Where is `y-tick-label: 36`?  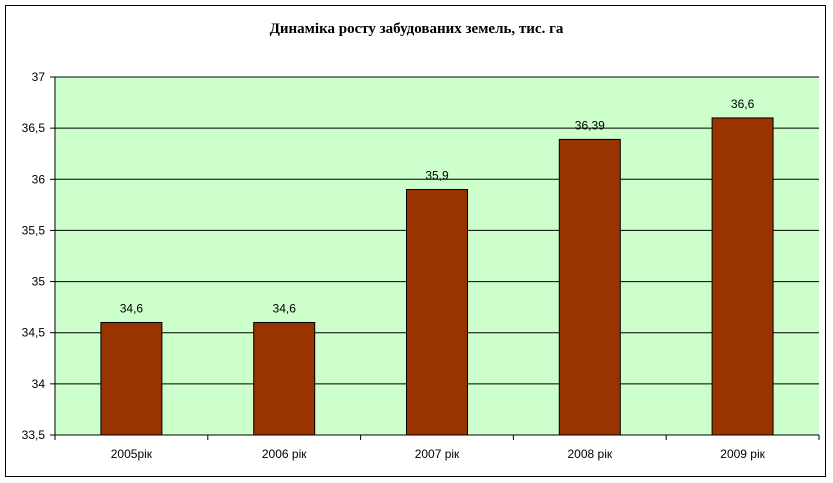
y-tick-label: 36 is located at coordinates (39, 179).